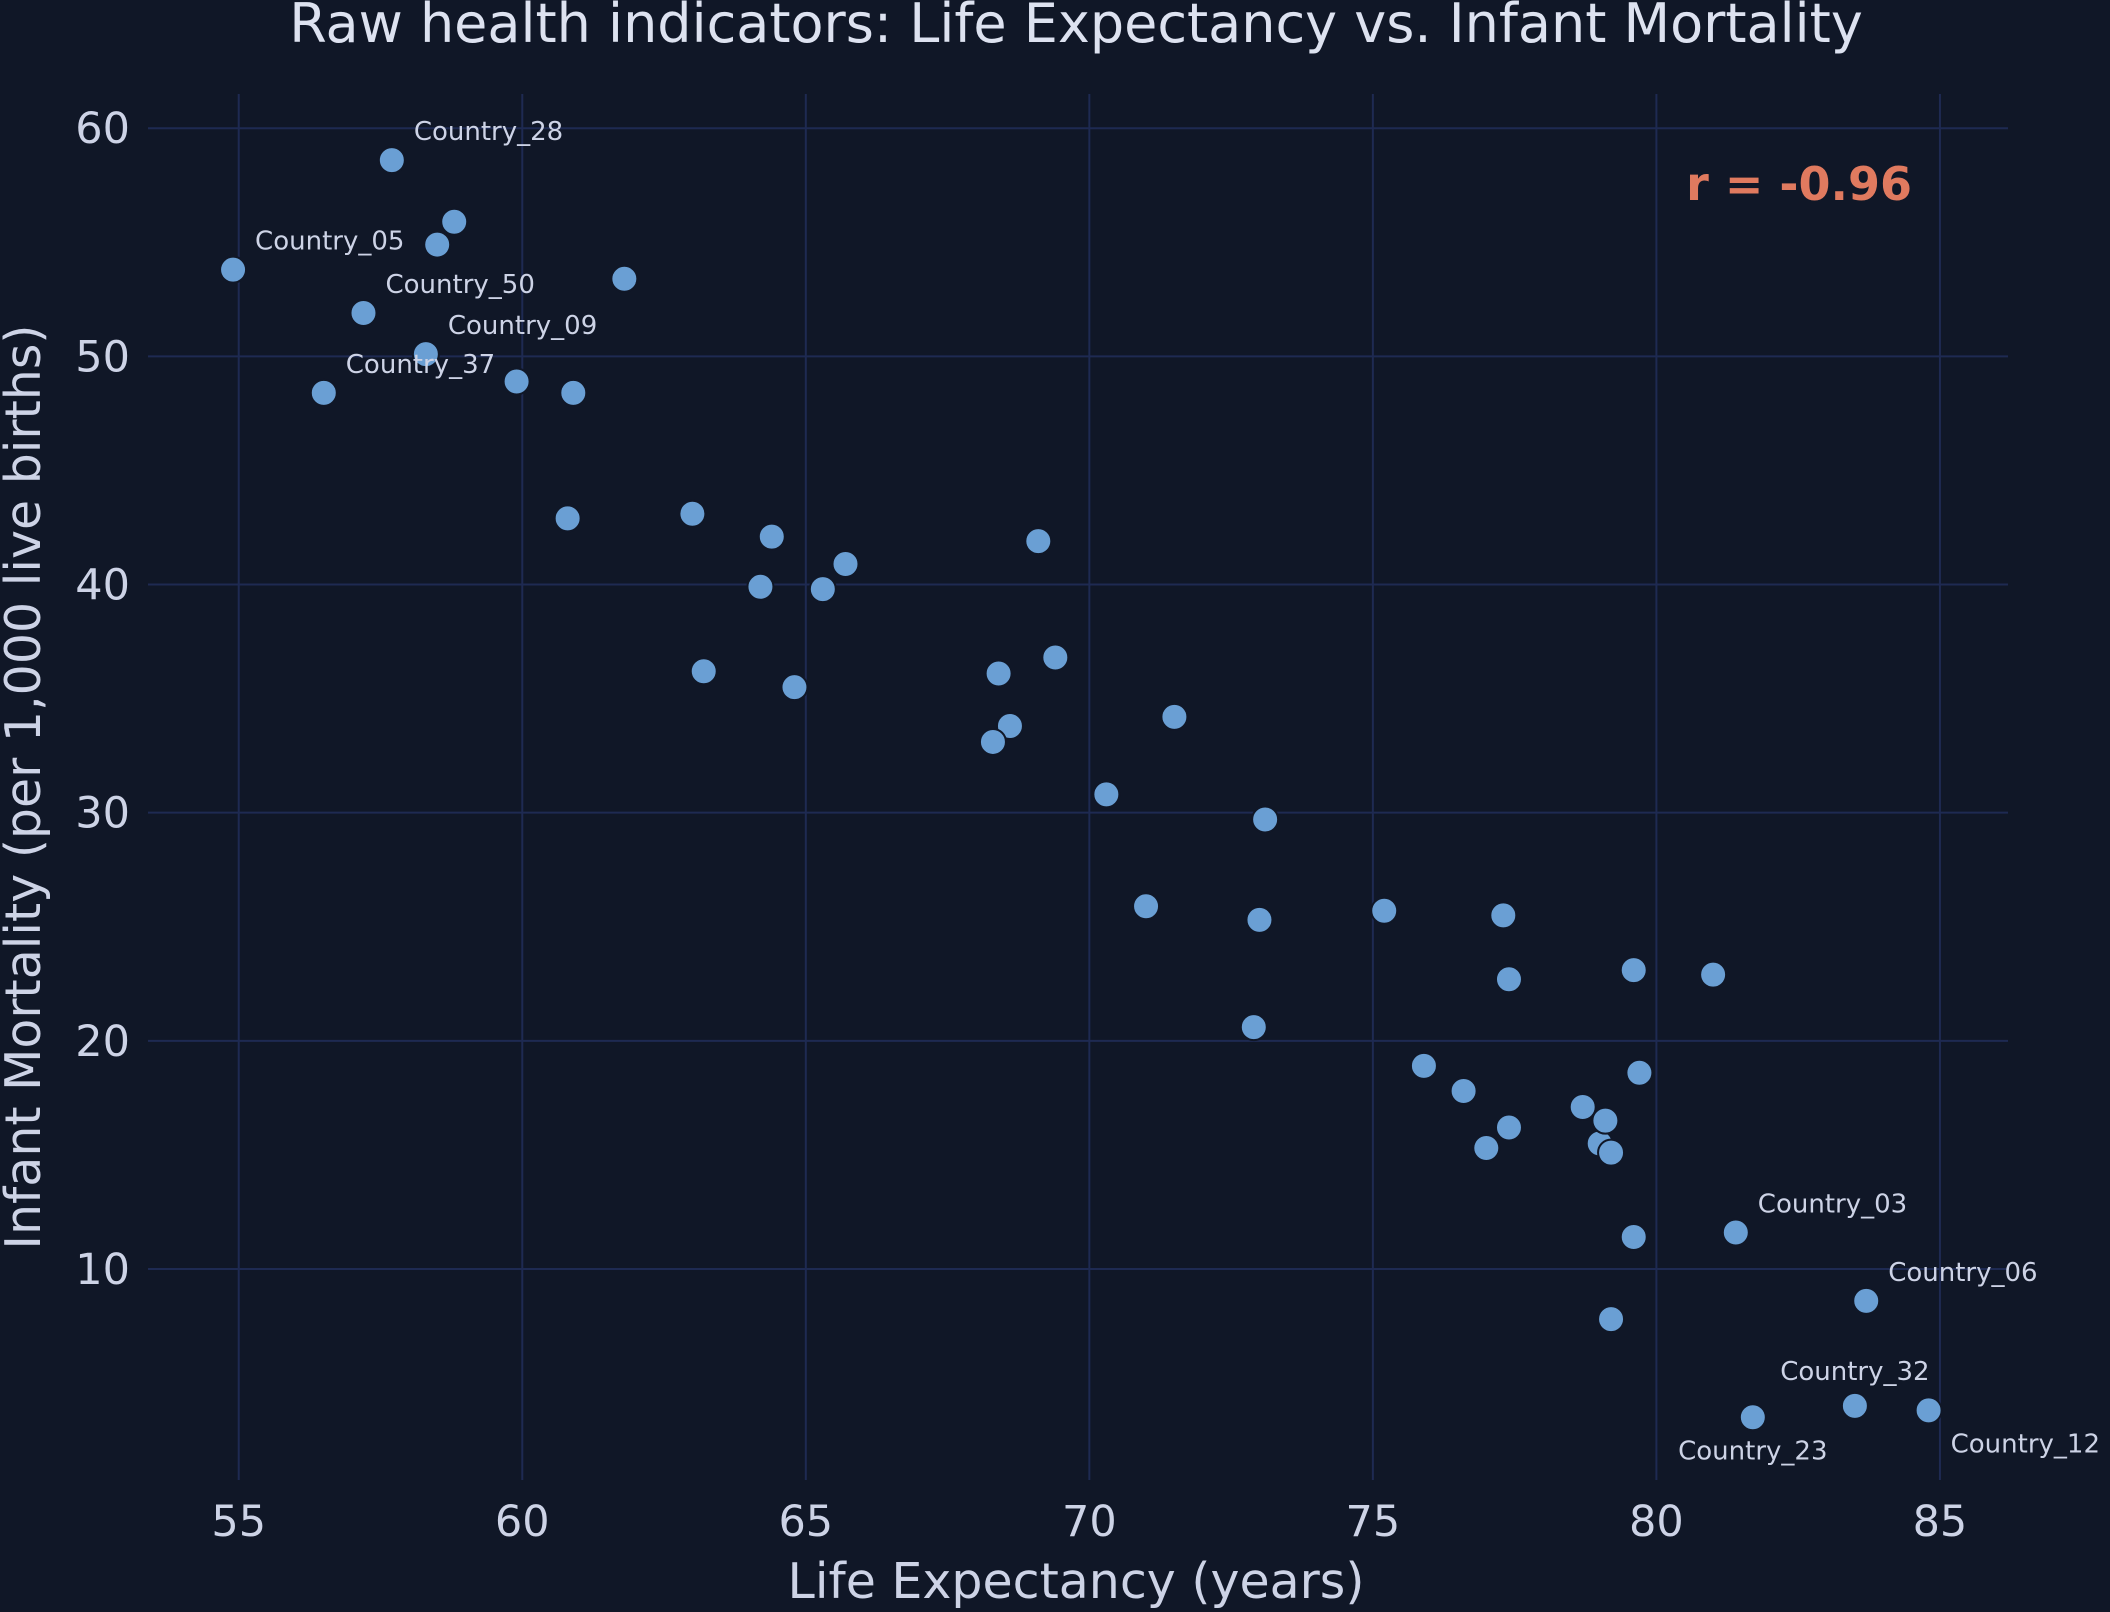  Describe the element at coordinates (238, 1522) in the screenshot. I see `x-tick-label: 55` at that location.